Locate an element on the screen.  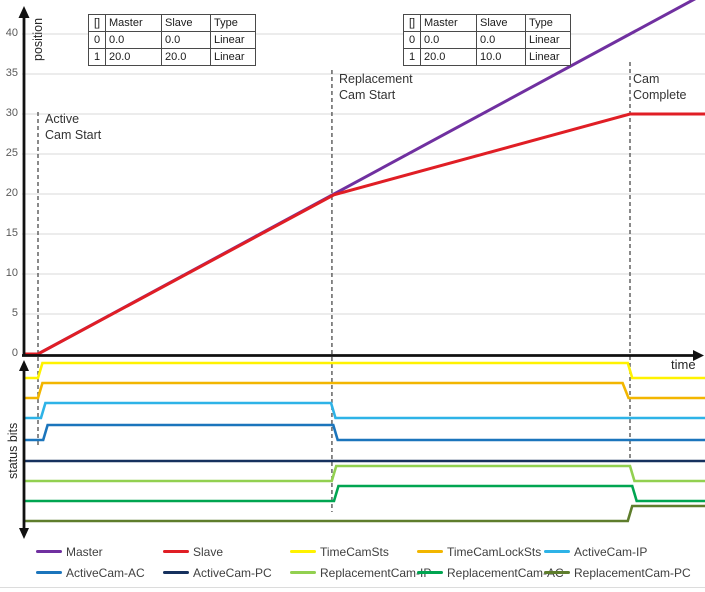
legend-item-timecamlocksts: TimeCamLockSts is located at coordinates (480, 552).